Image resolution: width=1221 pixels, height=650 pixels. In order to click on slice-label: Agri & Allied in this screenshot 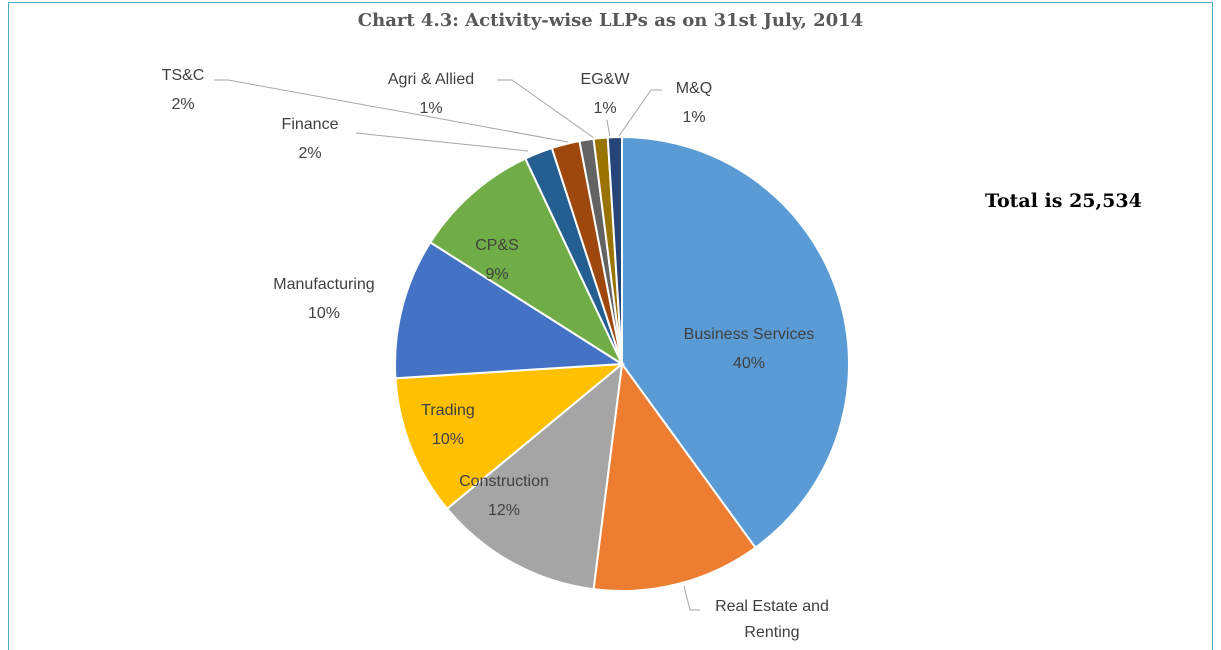, I will do `click(431, 79)`.